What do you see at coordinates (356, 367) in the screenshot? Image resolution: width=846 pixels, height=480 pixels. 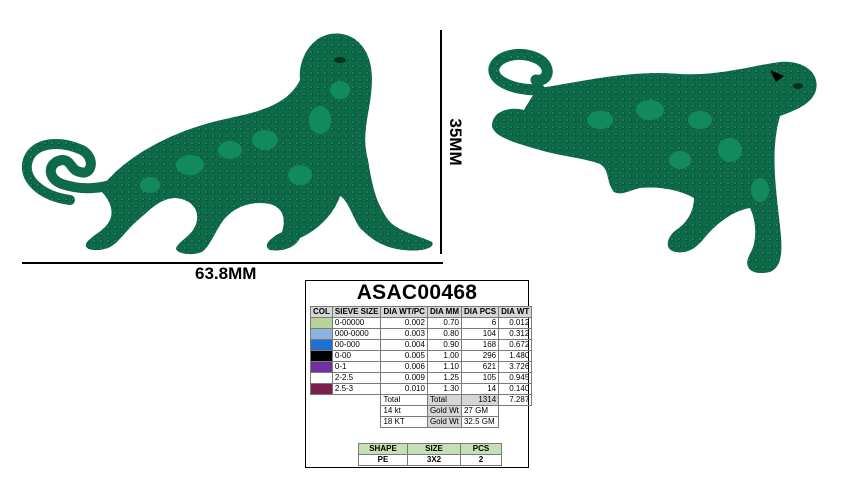 I see `sieve-size-cell: 0-1` at bounding box center [356, 367].